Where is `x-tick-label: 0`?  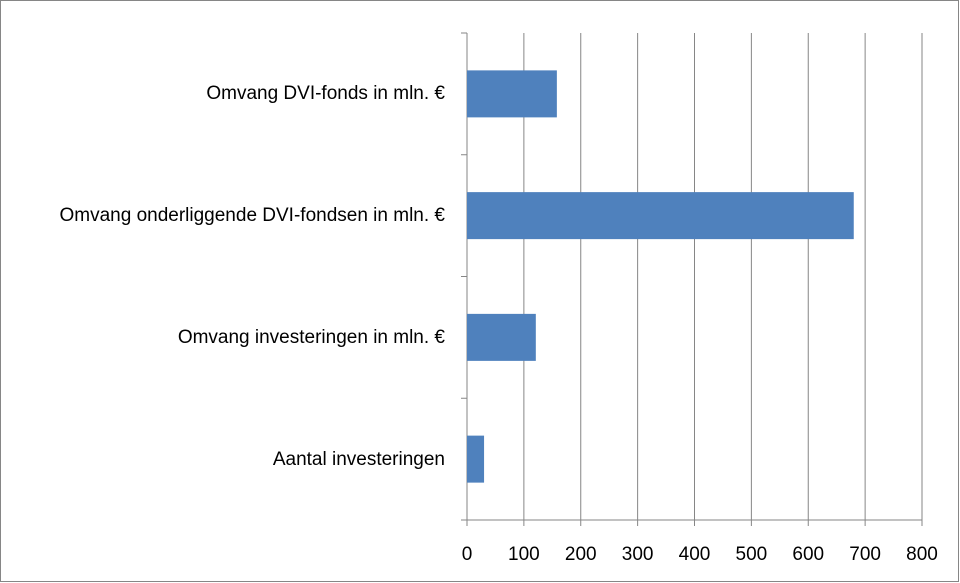 x-tick-label: 0 is located at coordinates (467, 554).